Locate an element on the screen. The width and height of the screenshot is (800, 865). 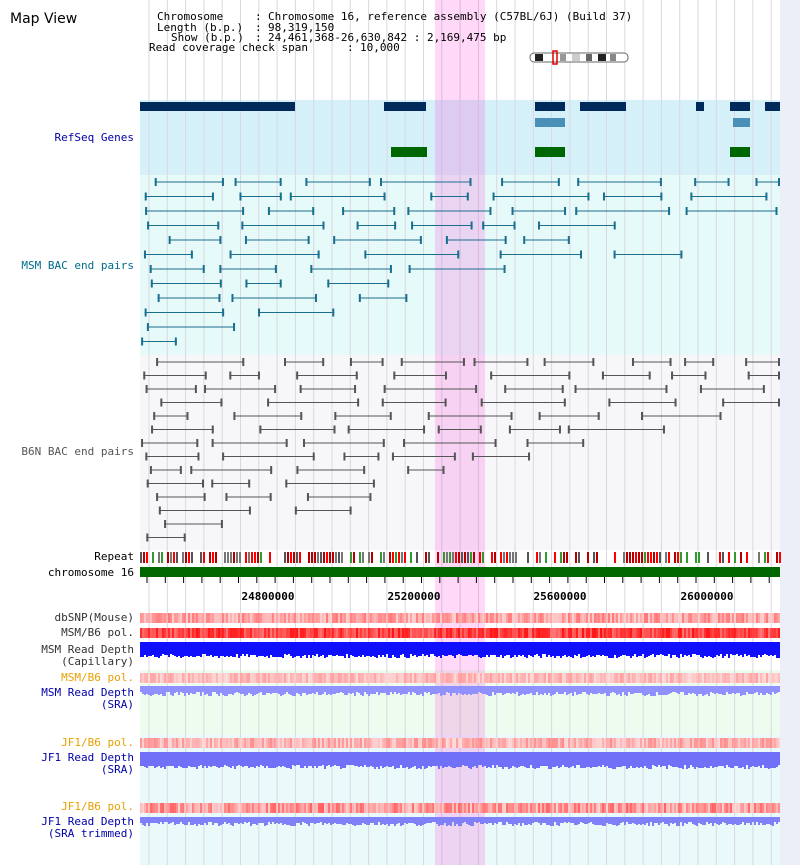
track-label-b6n-bac: B6N BAC end pairs is located at coordinates (77, 451).